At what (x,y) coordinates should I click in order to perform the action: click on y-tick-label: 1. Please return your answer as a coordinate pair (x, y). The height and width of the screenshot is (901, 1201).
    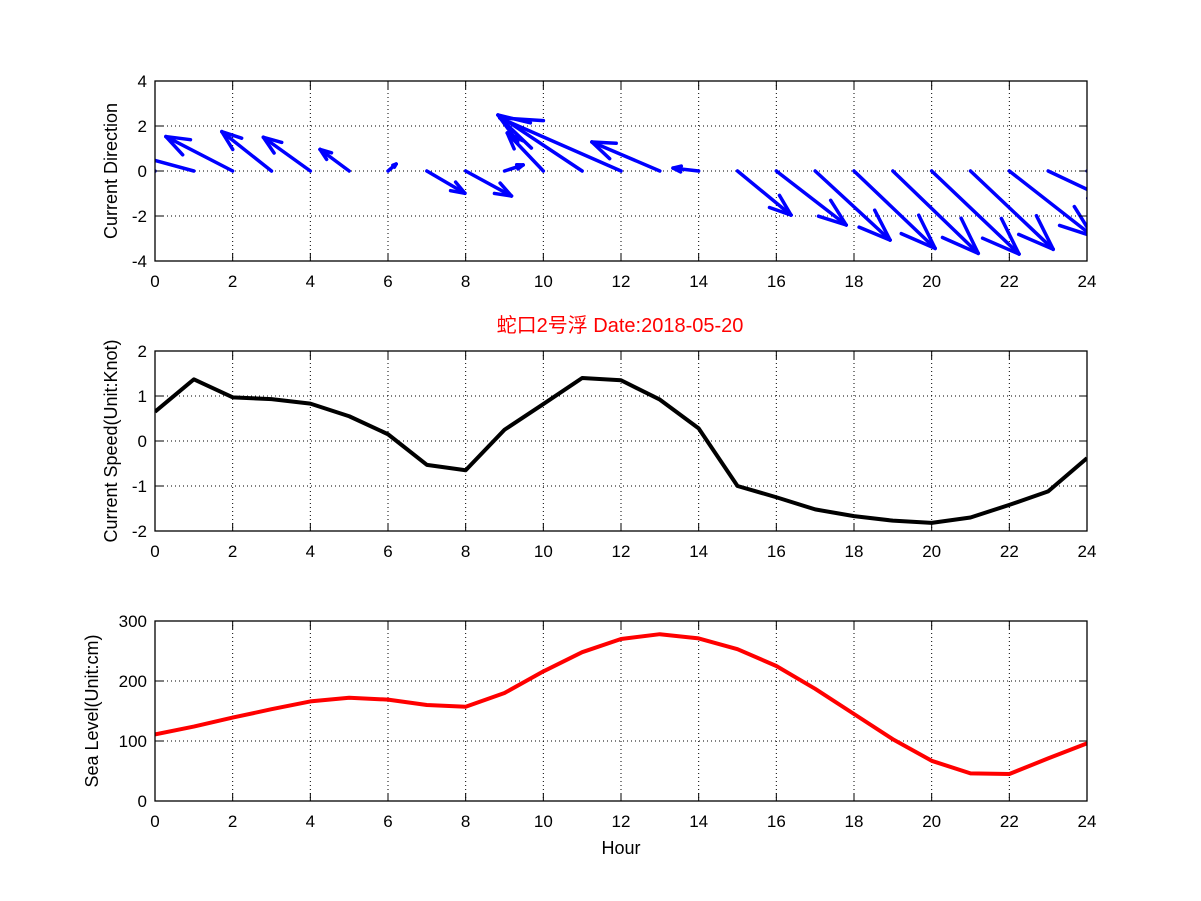
    Looking at the image, I should click on (142, 396).